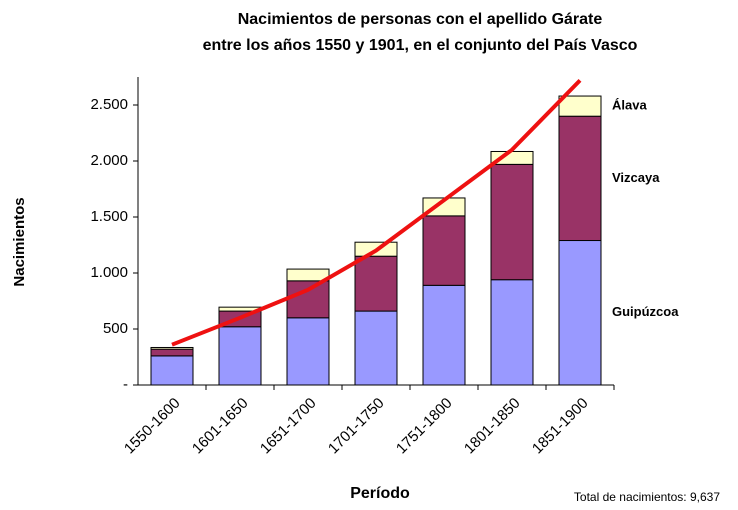 The height and width of the screenshot is (510, 738). I want to click on y-tick-label: 2.500, so click(109, 104).